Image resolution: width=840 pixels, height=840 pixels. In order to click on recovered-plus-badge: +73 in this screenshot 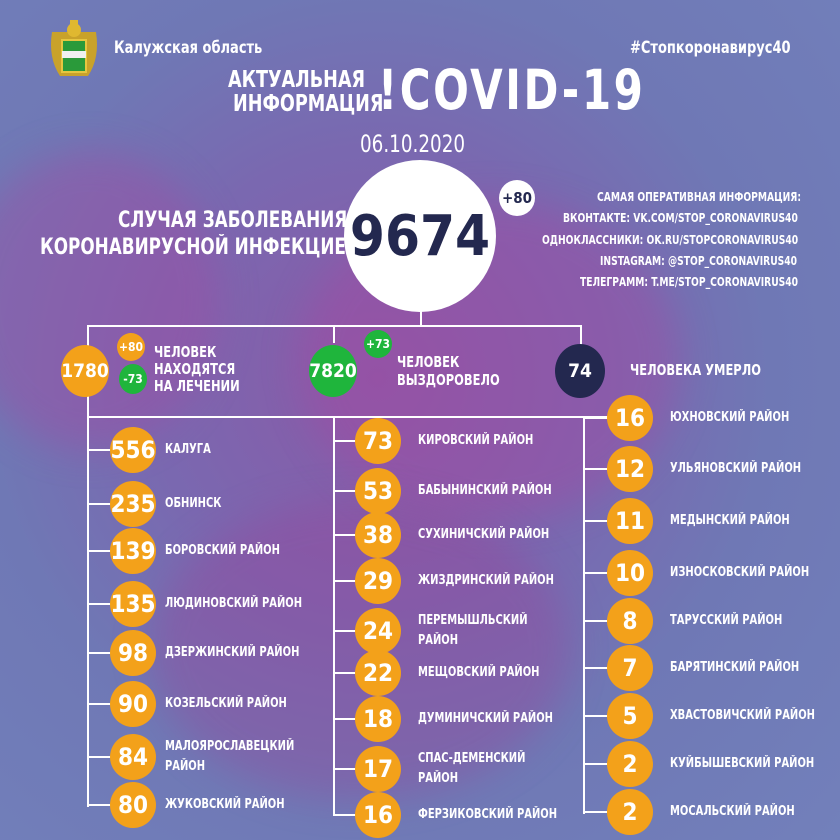, I will do `click(378, 344)`.